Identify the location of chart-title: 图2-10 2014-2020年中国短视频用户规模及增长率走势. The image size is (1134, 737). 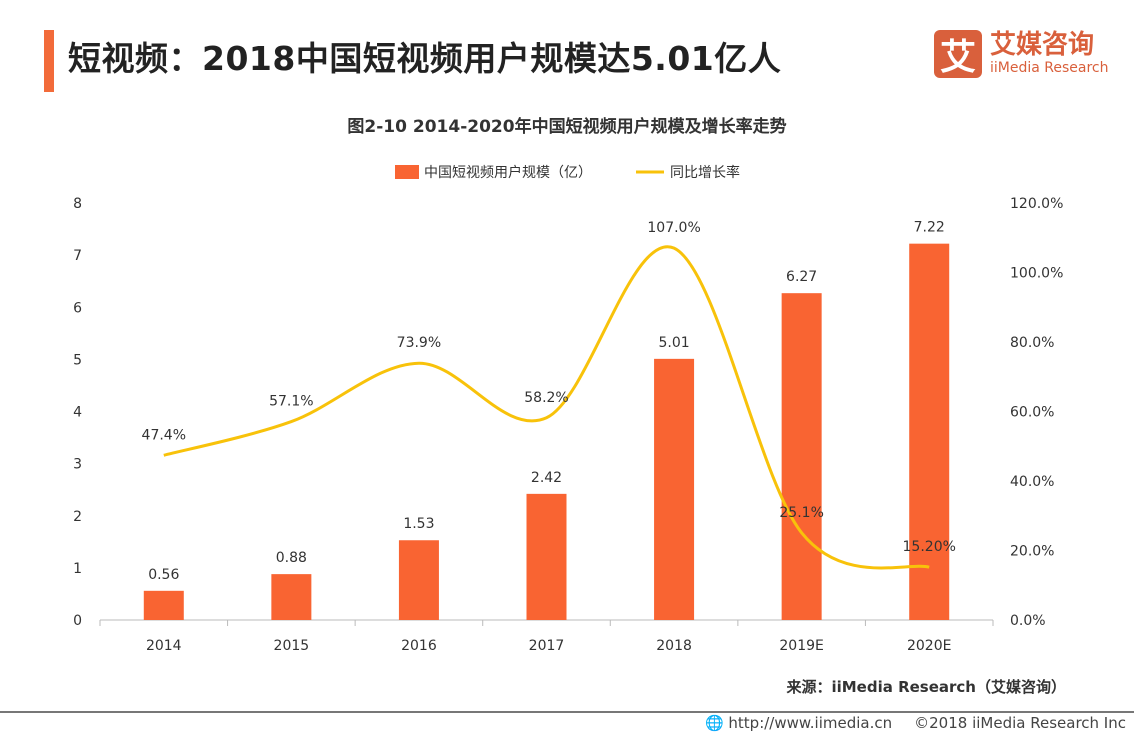
(567, 127).